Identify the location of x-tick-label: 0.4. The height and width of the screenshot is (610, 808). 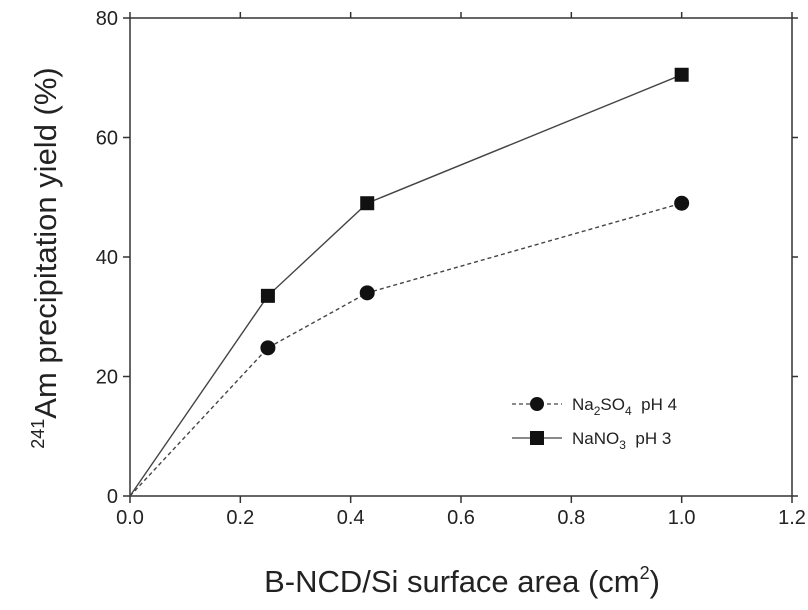
(351, 518).